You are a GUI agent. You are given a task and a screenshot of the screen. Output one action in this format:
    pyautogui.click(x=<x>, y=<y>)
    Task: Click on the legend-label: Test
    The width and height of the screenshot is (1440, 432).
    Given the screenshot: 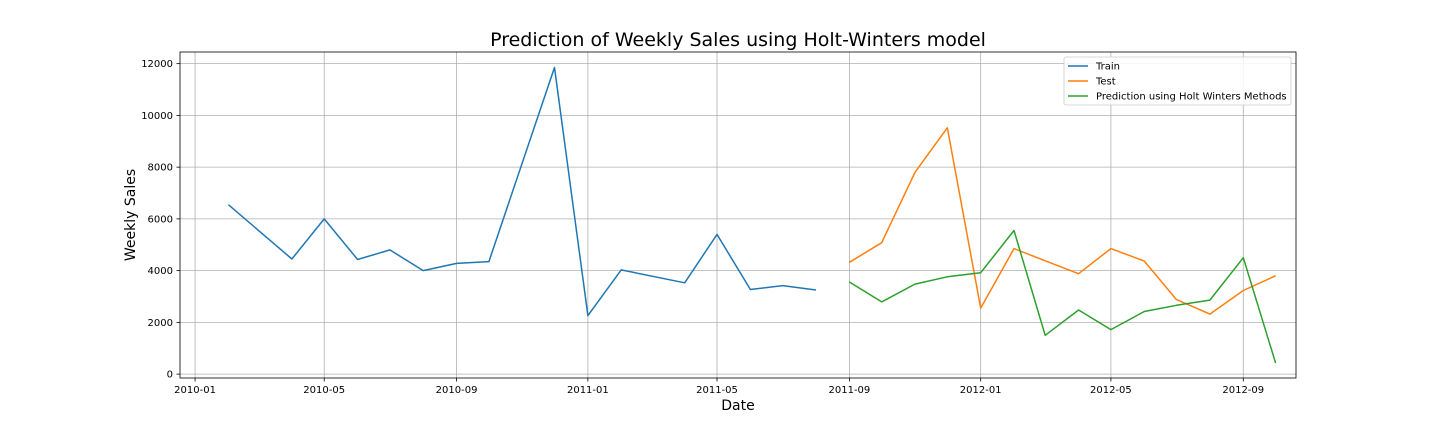 What is the action you would take?
    pyautogui.click(x=1105, y=82)
    